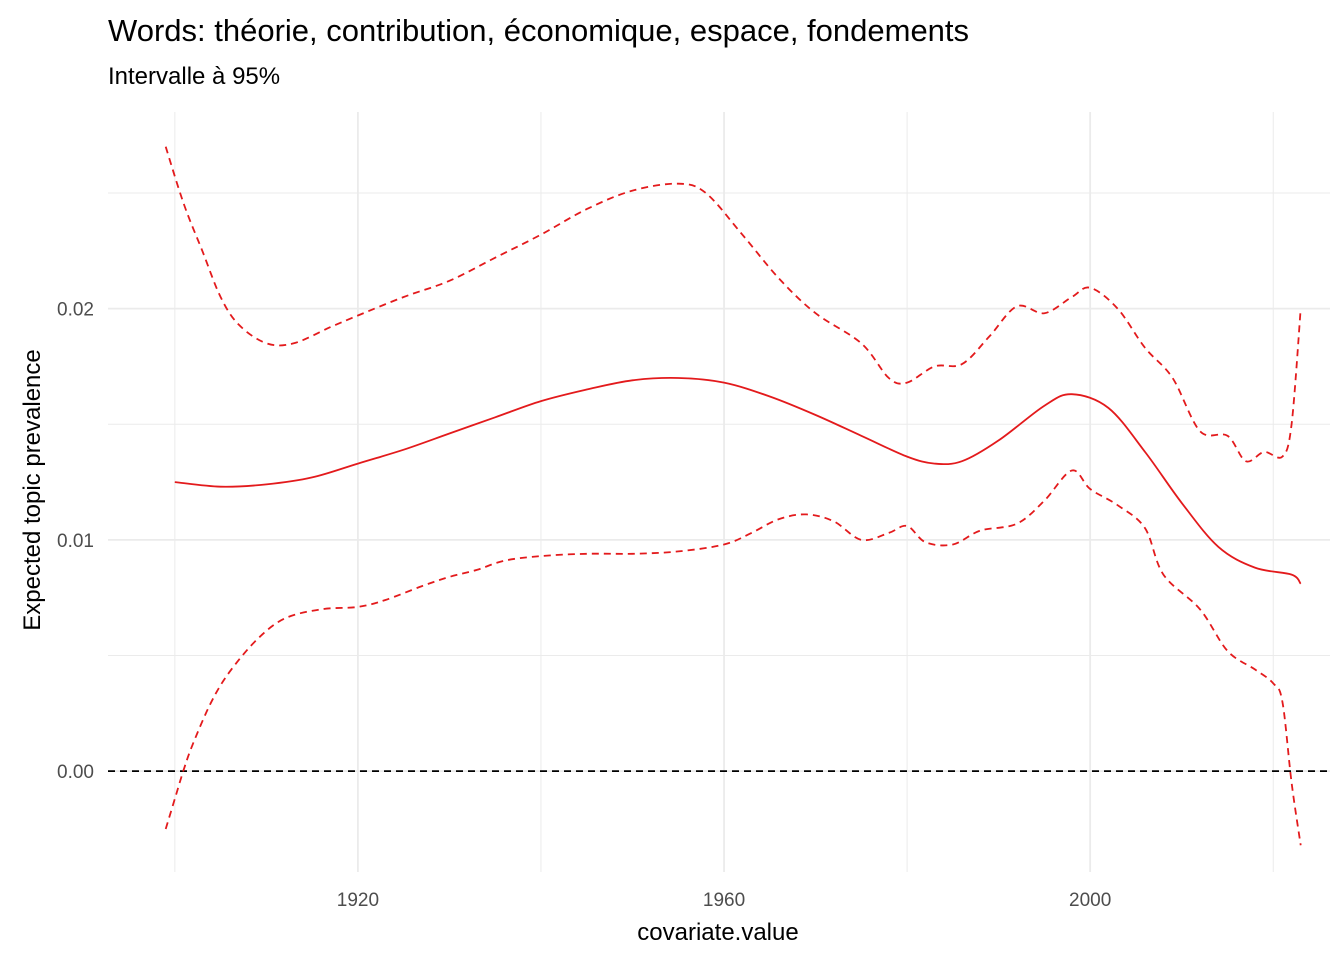  Describe the element at coordinates (194, 76) in the screenshot. I see `chart-subtitle: Intervalle à 95%` at that location.